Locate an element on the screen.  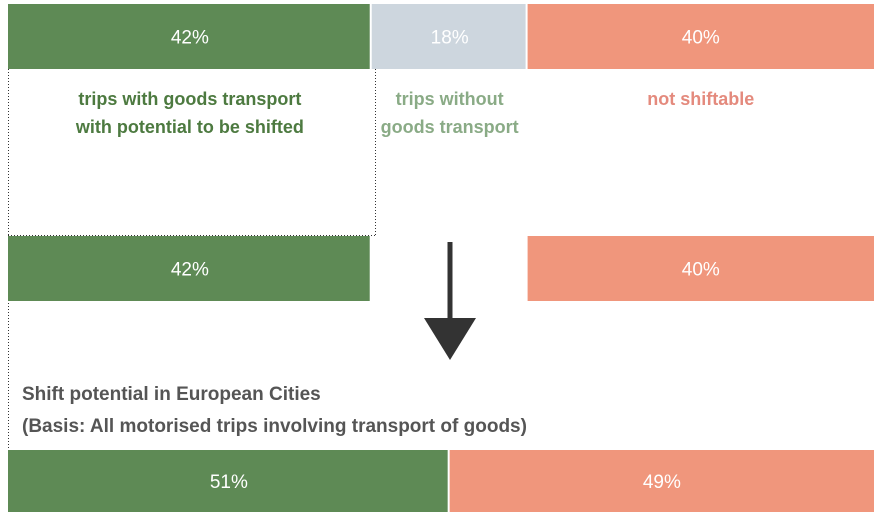
chart-title: Shift potential in European Cities is located at coordinates (171, 394).